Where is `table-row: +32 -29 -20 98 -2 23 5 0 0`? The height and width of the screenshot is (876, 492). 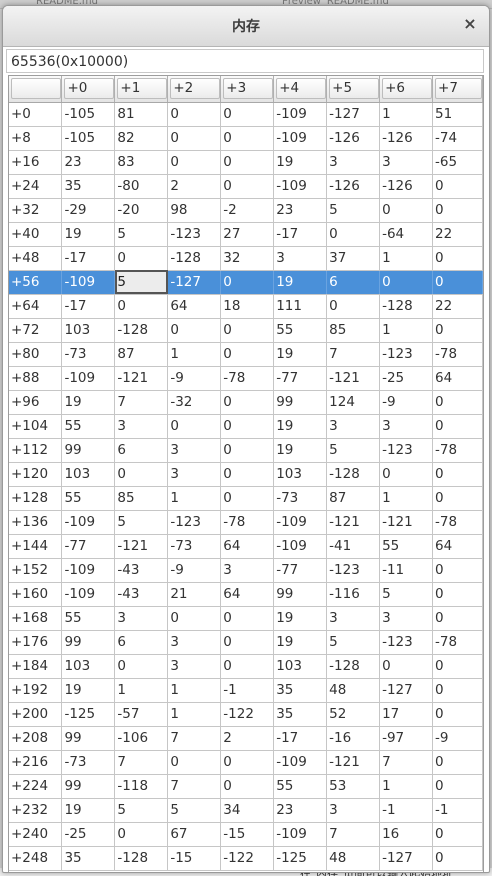 table-row: +32 -29 -20 98 -2 23 5 0 0 is located at coordinates (246, 210).